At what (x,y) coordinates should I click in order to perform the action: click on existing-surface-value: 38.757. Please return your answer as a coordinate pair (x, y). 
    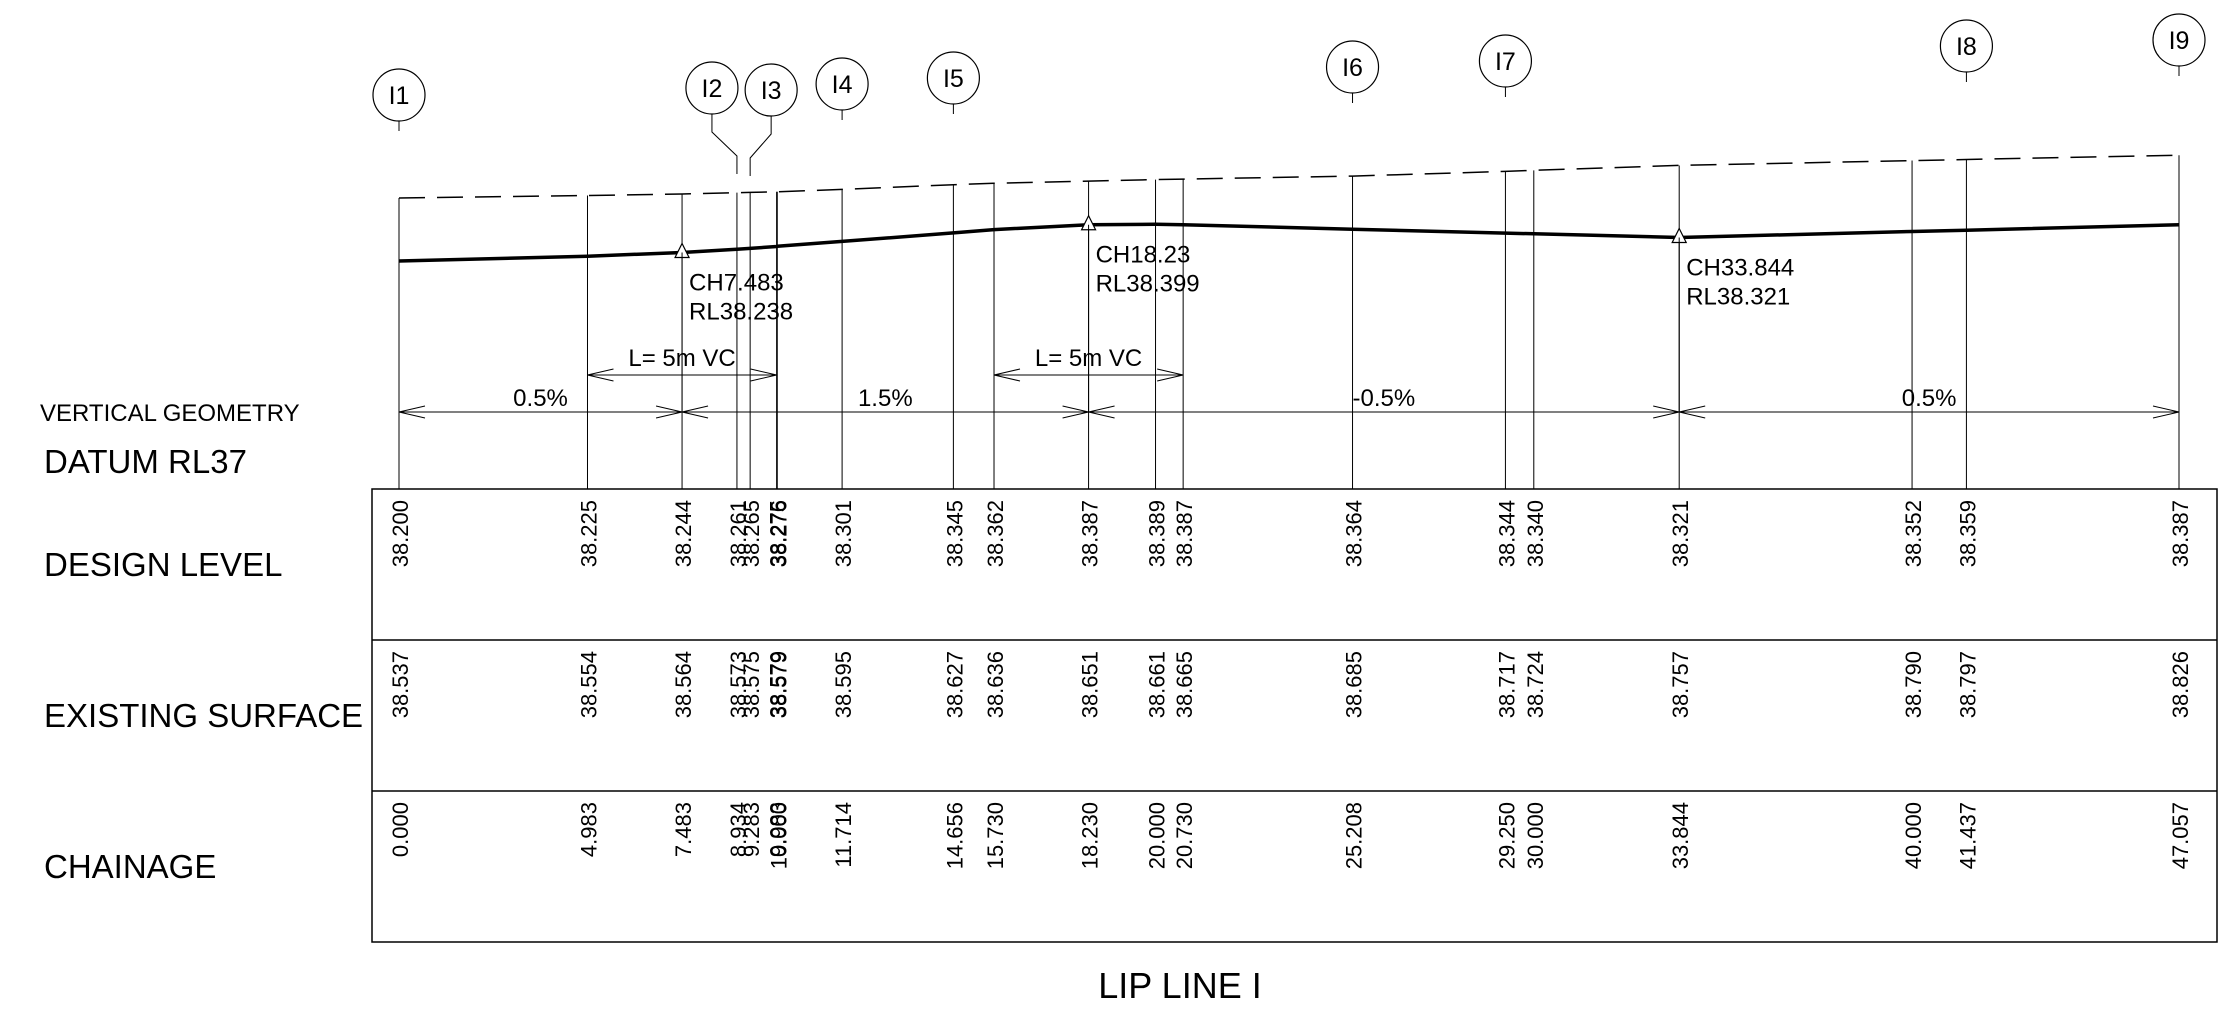
    Looking at the image, I should click on (1680, 684).